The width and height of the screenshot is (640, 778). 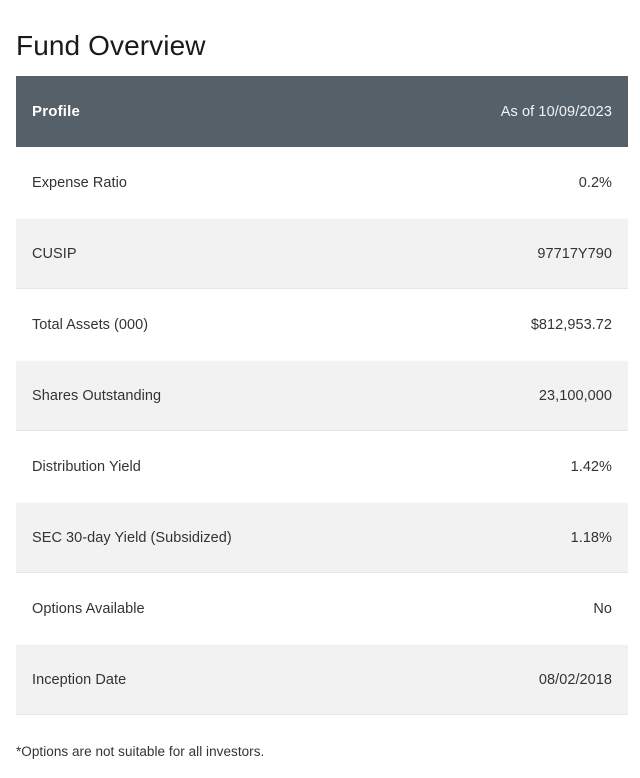 What do you see at coordinates (111, 45) in the screenshot?
I see `page-title: Fund Overview` at bounding box center [111, 45].